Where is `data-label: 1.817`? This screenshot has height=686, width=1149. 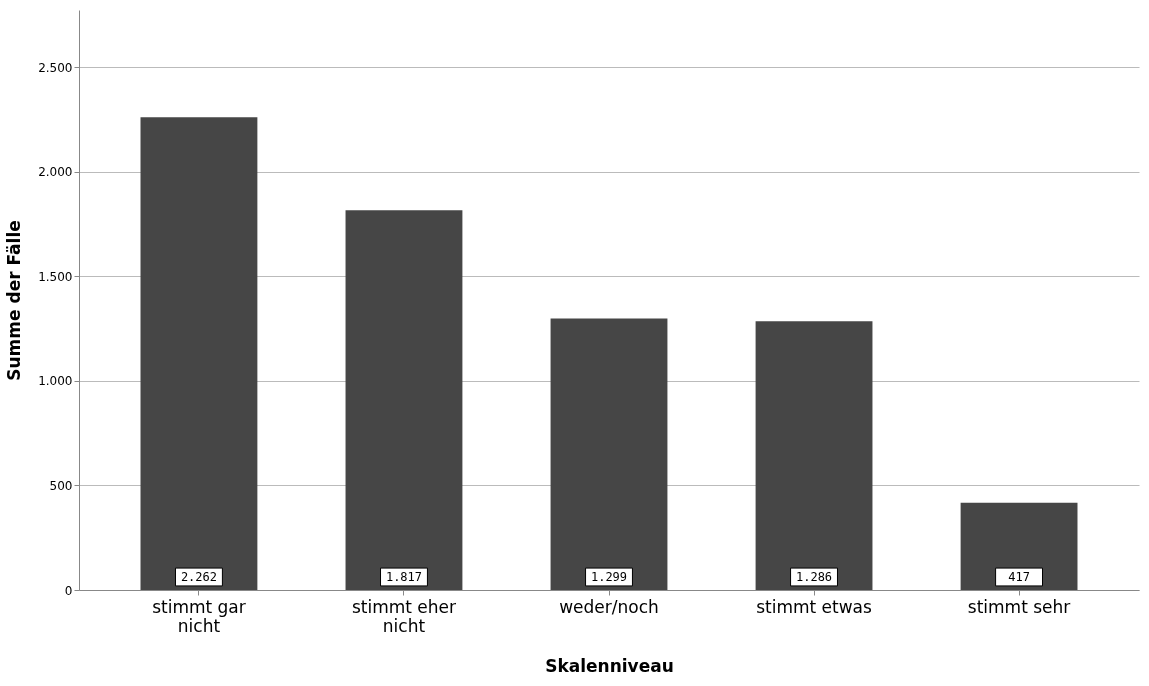
data-label: 1.817 is located at coordinates (404, 577).